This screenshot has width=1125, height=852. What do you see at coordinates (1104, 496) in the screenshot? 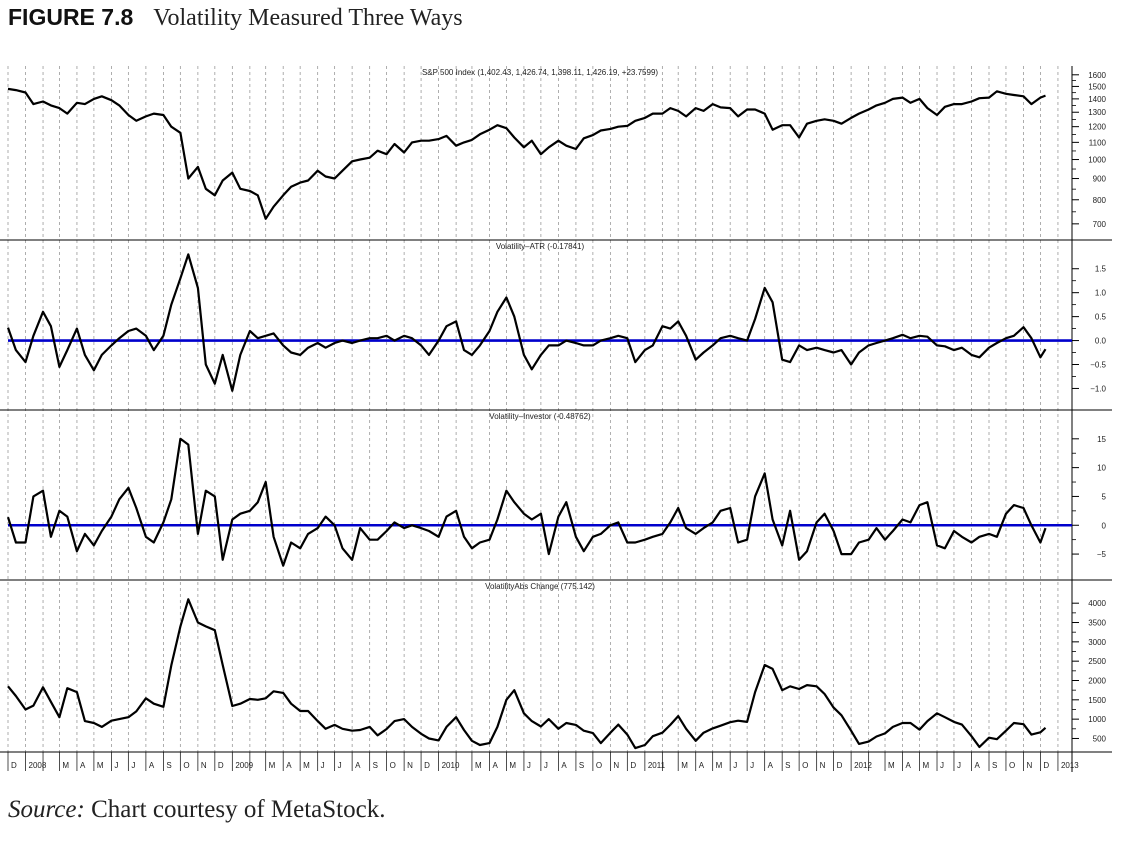
I see `y-tick-label: 5` at bounding box center [1104, 496].